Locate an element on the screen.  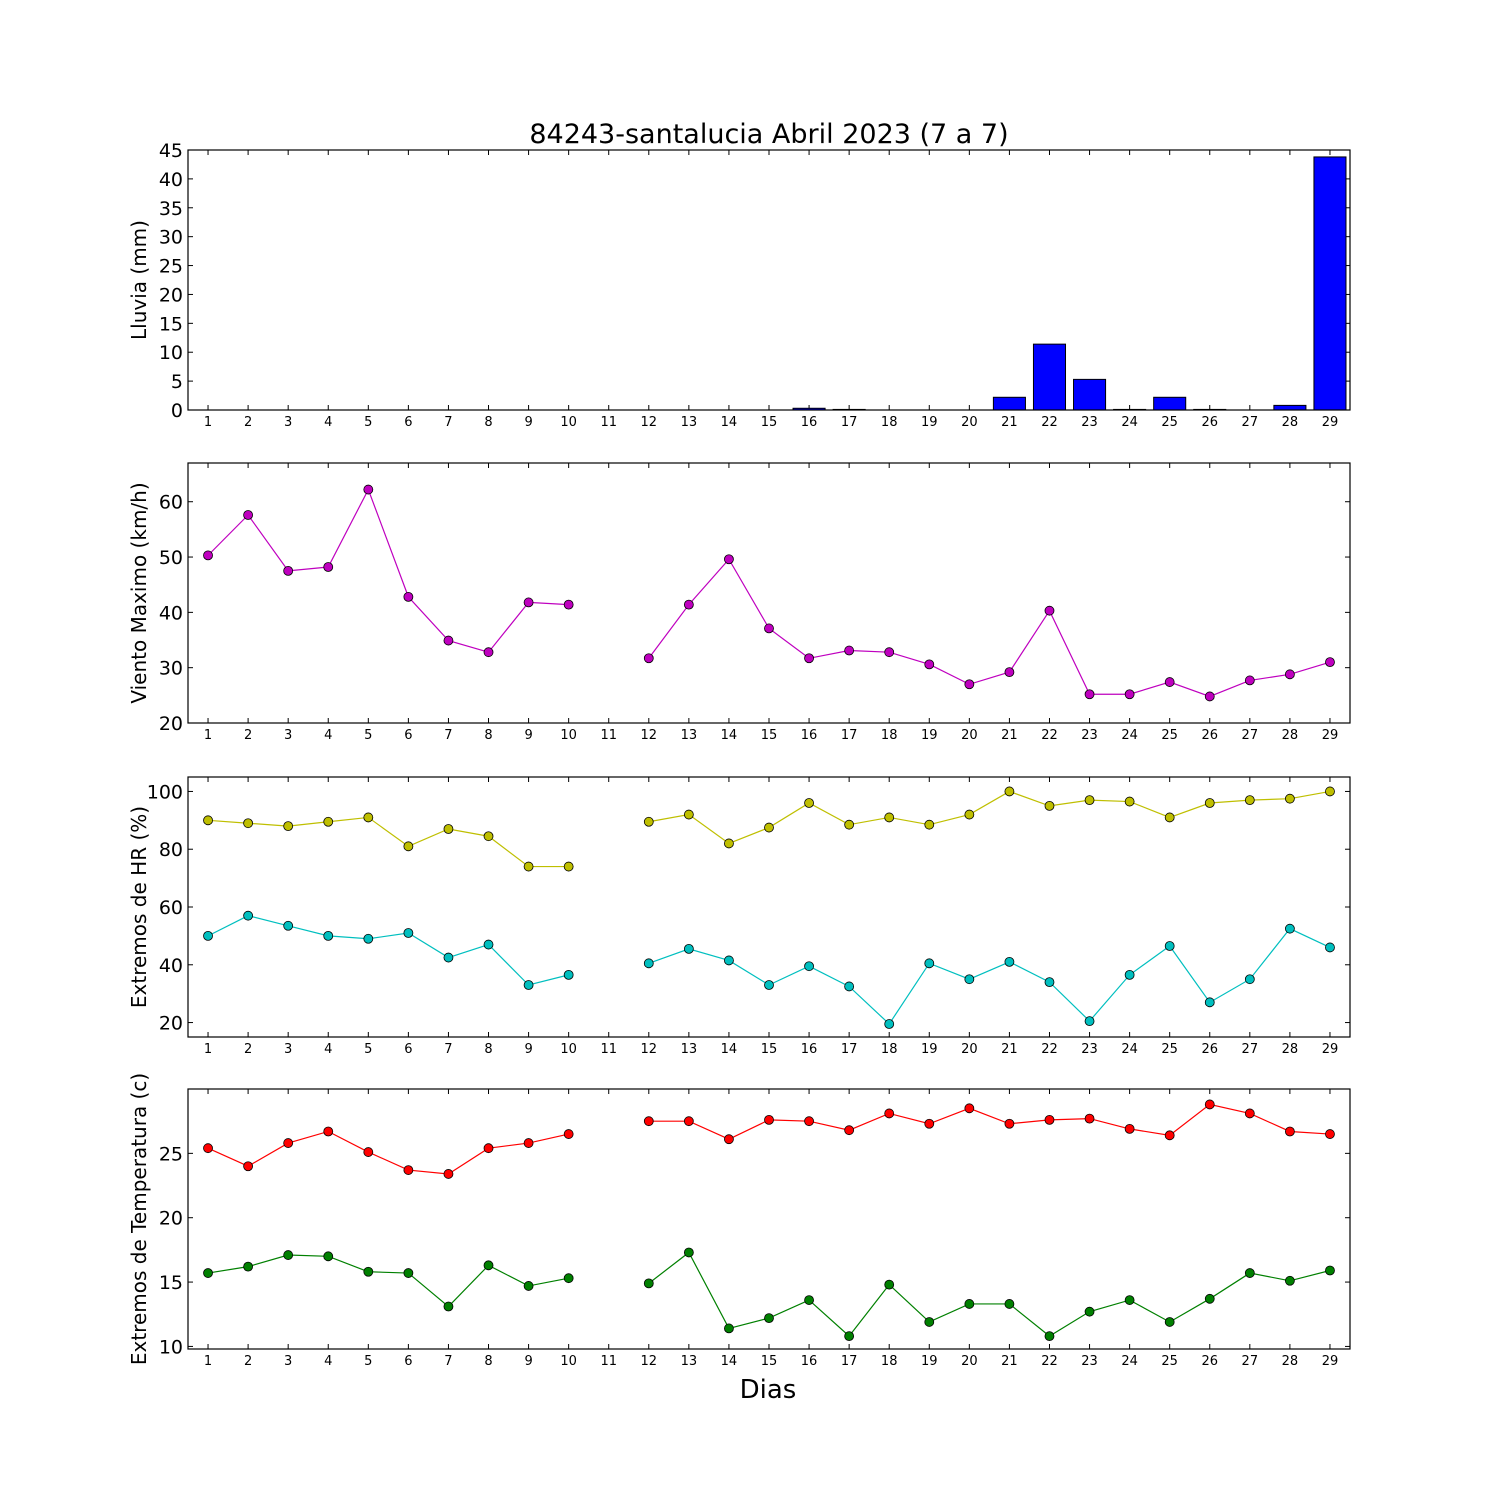
x-tick-label: 18 is located at coordinates (889, 422).